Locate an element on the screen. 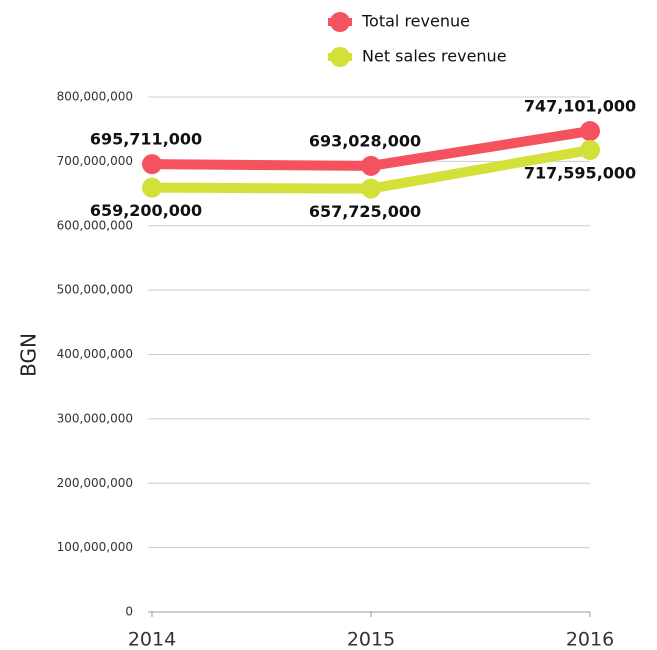 This screenshot has width=657, height=650. y-tick-label: 600,000,000 is located at coordinates (95, 225).